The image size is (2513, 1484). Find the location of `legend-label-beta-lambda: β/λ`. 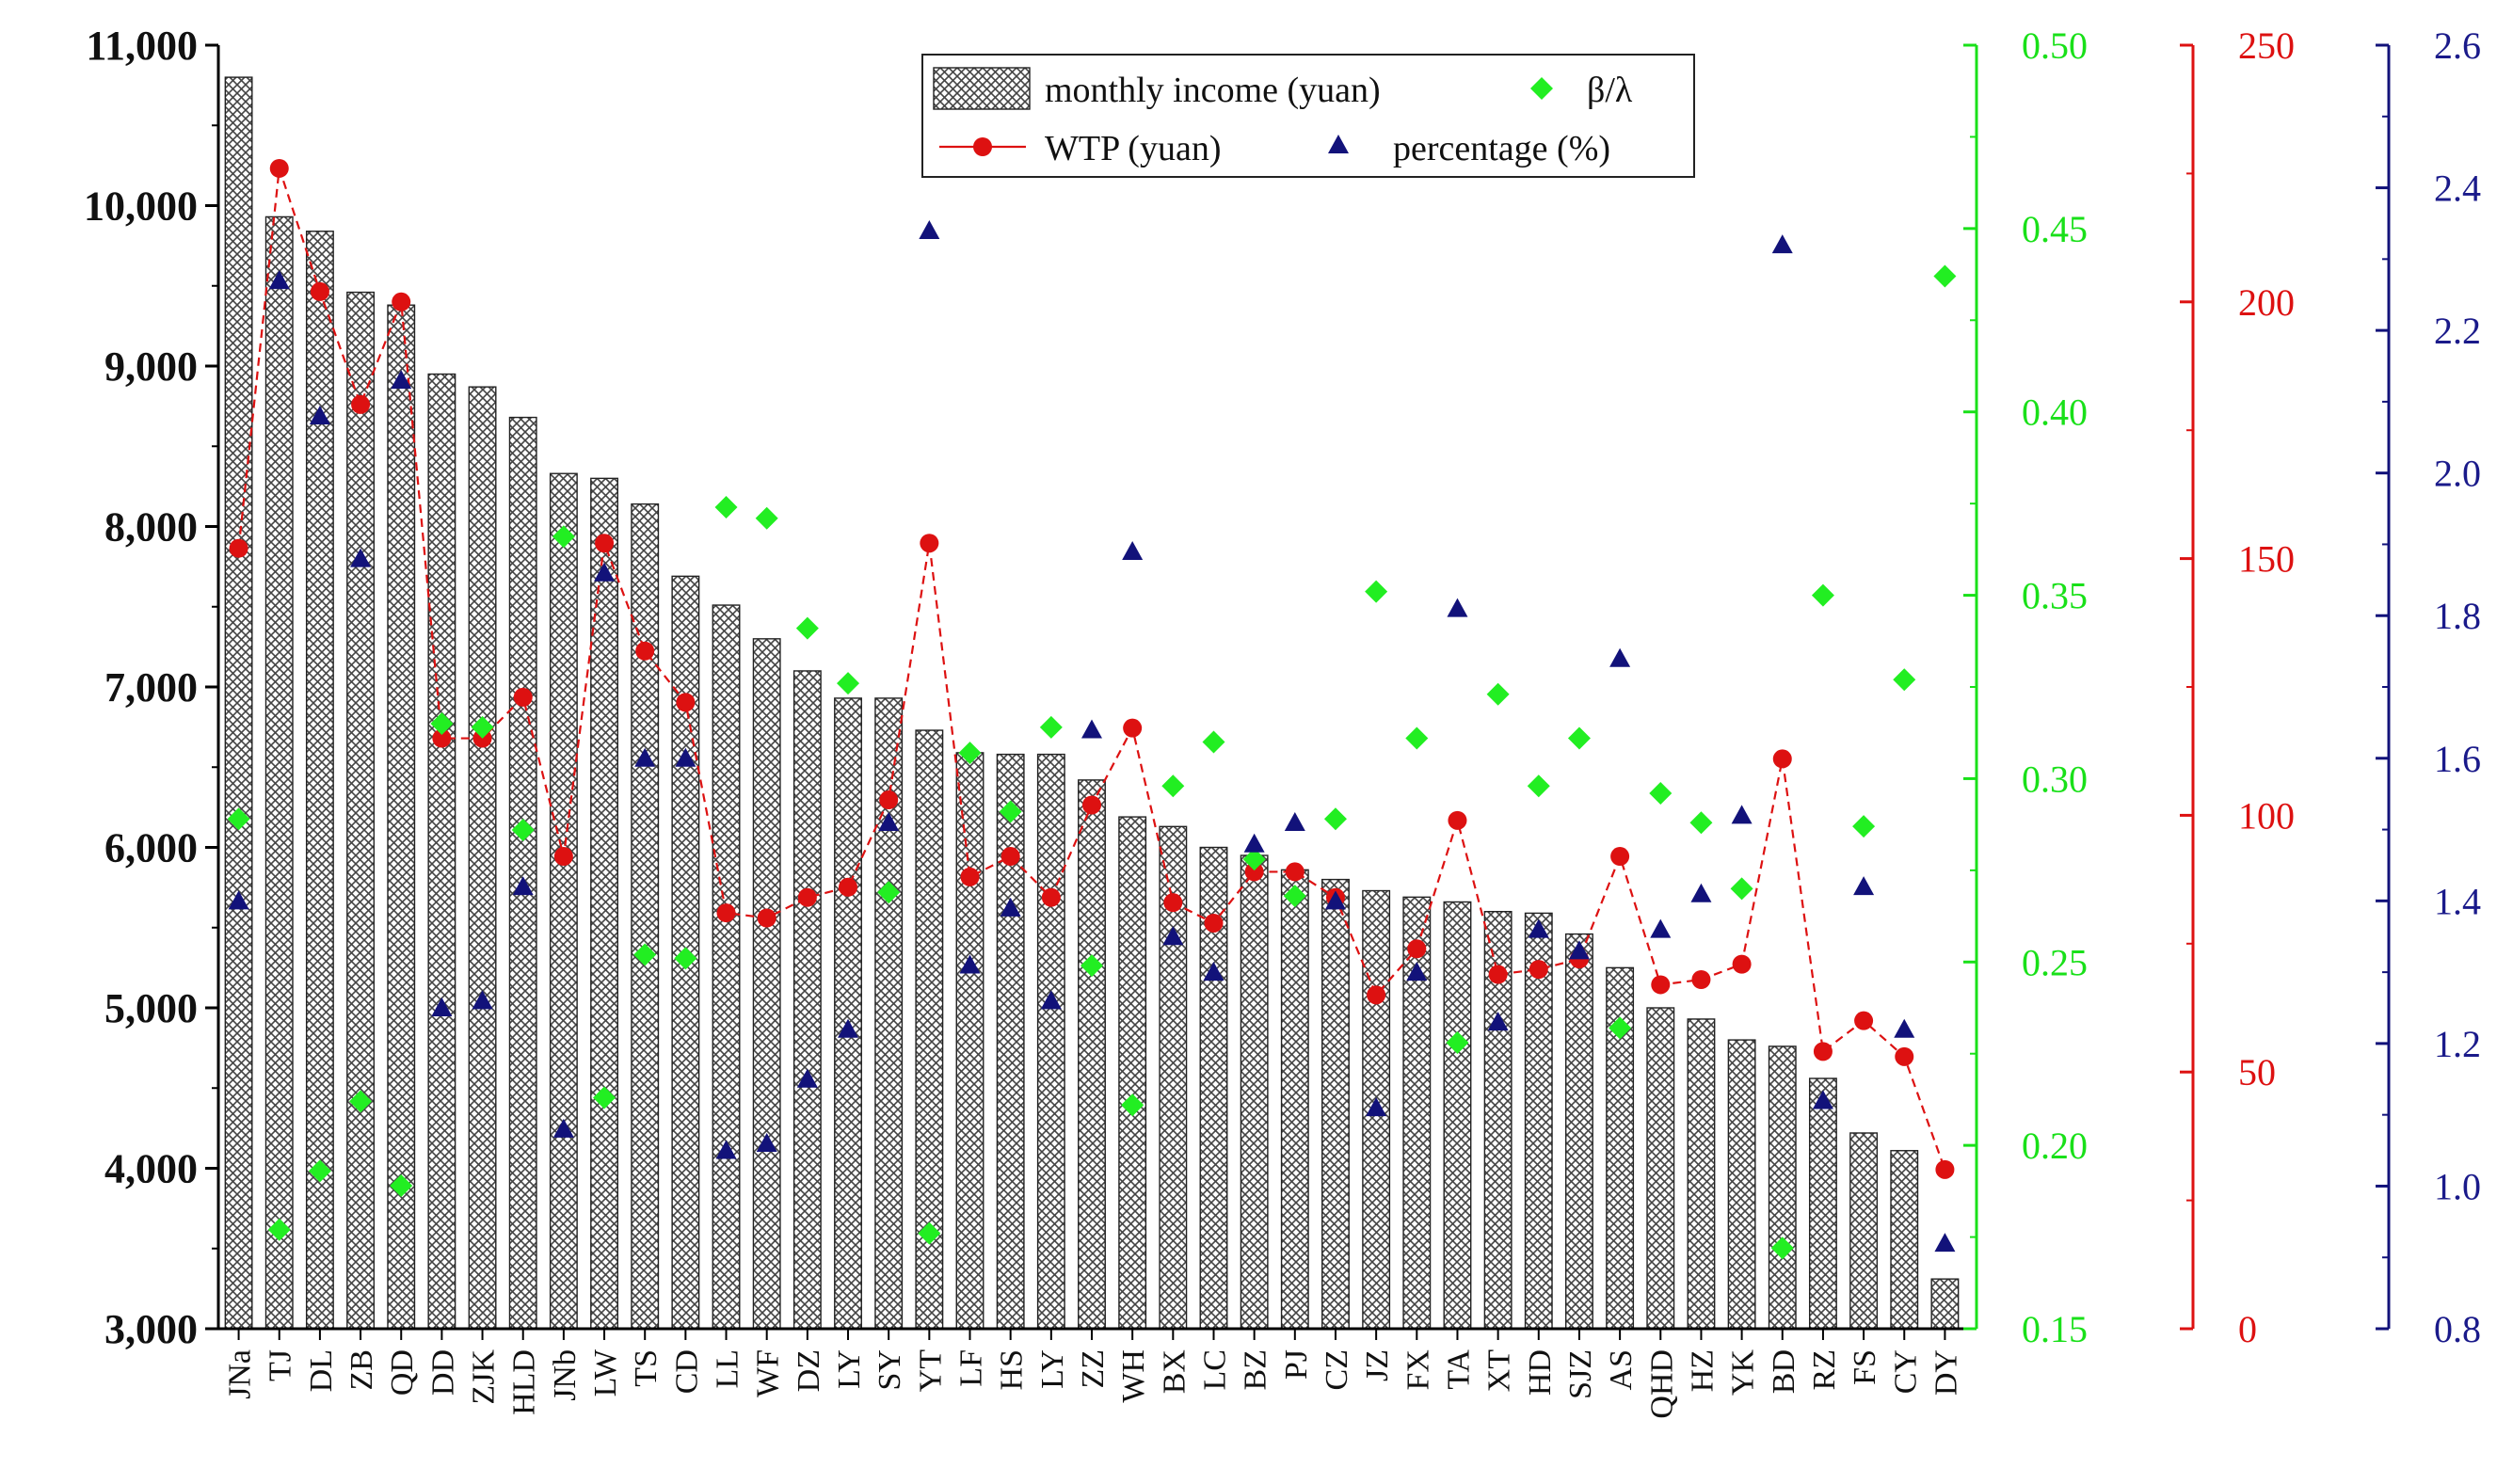

legend-label-beta-lambda: β/λ is located at coordinates (1610, 90).